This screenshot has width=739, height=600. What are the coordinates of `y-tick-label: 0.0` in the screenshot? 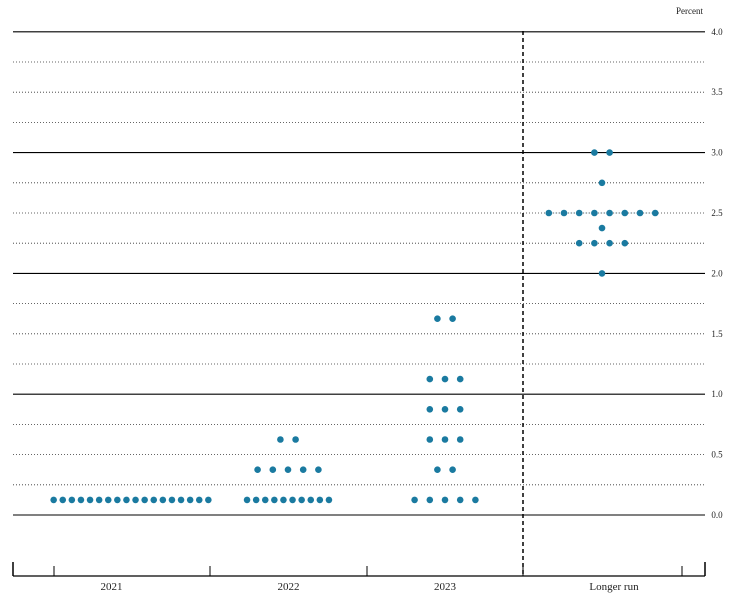 It's located at (717, 515).